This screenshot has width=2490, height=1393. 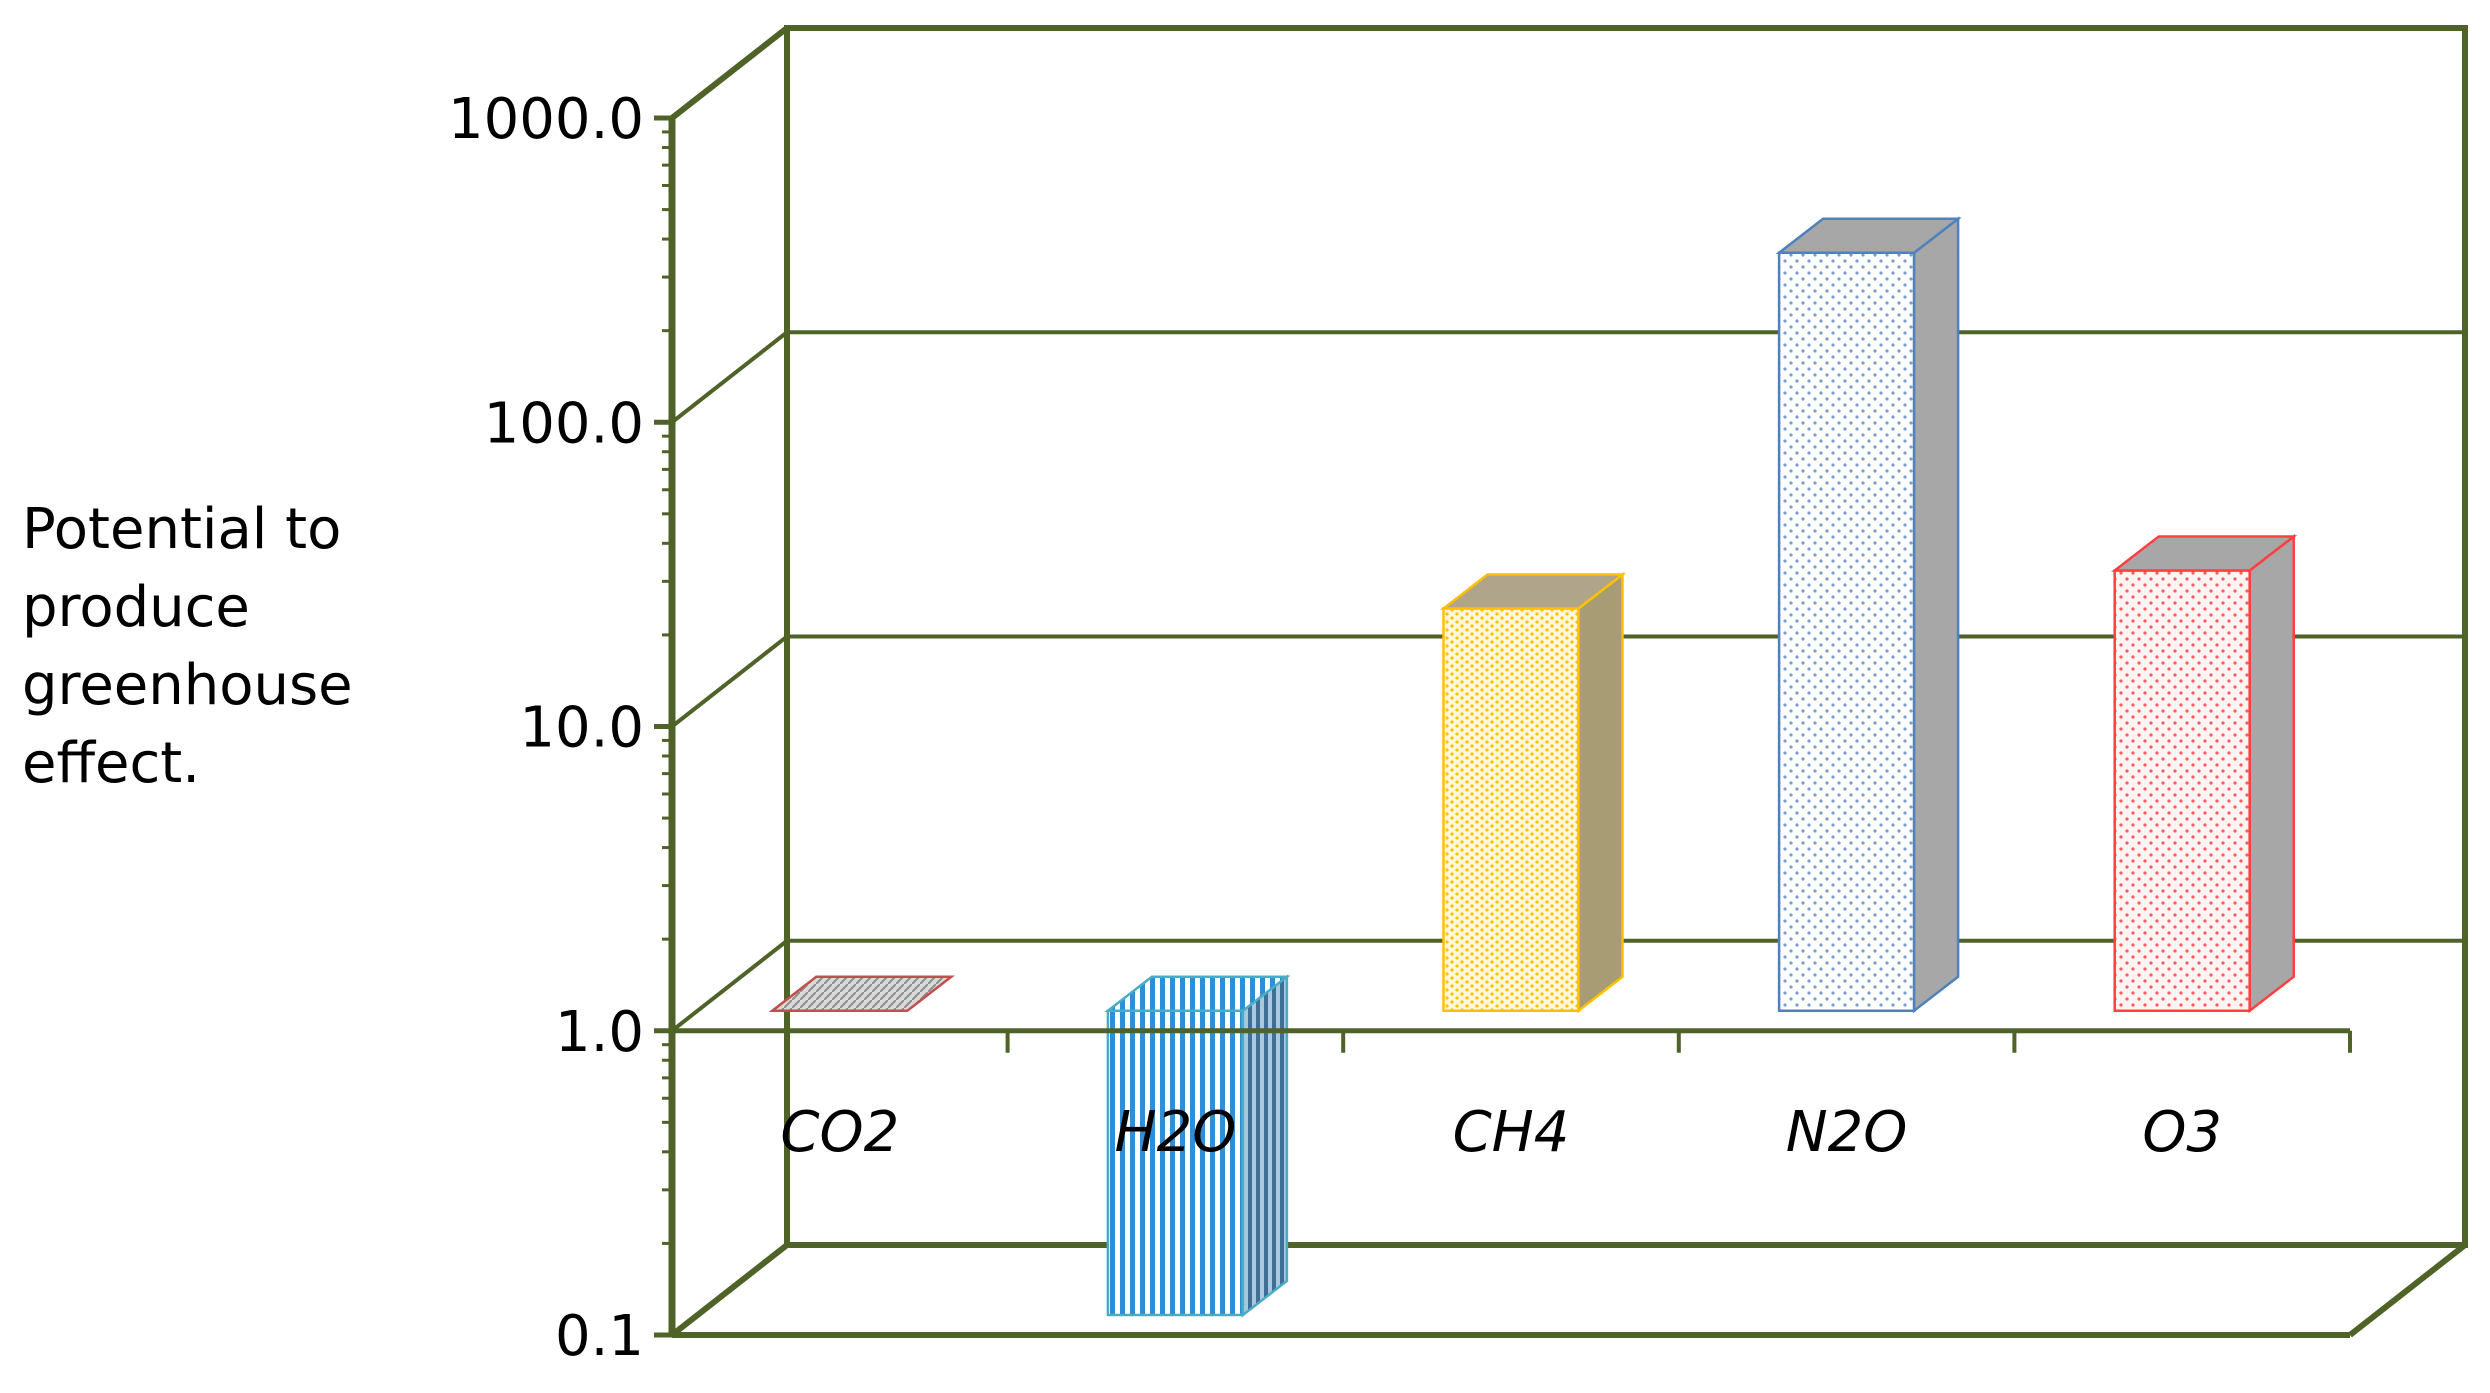 What do you see at coordinates (2407, 1290) in the screenshot?
I see `floor-right-edge` at bounding box center [2407, 1290].